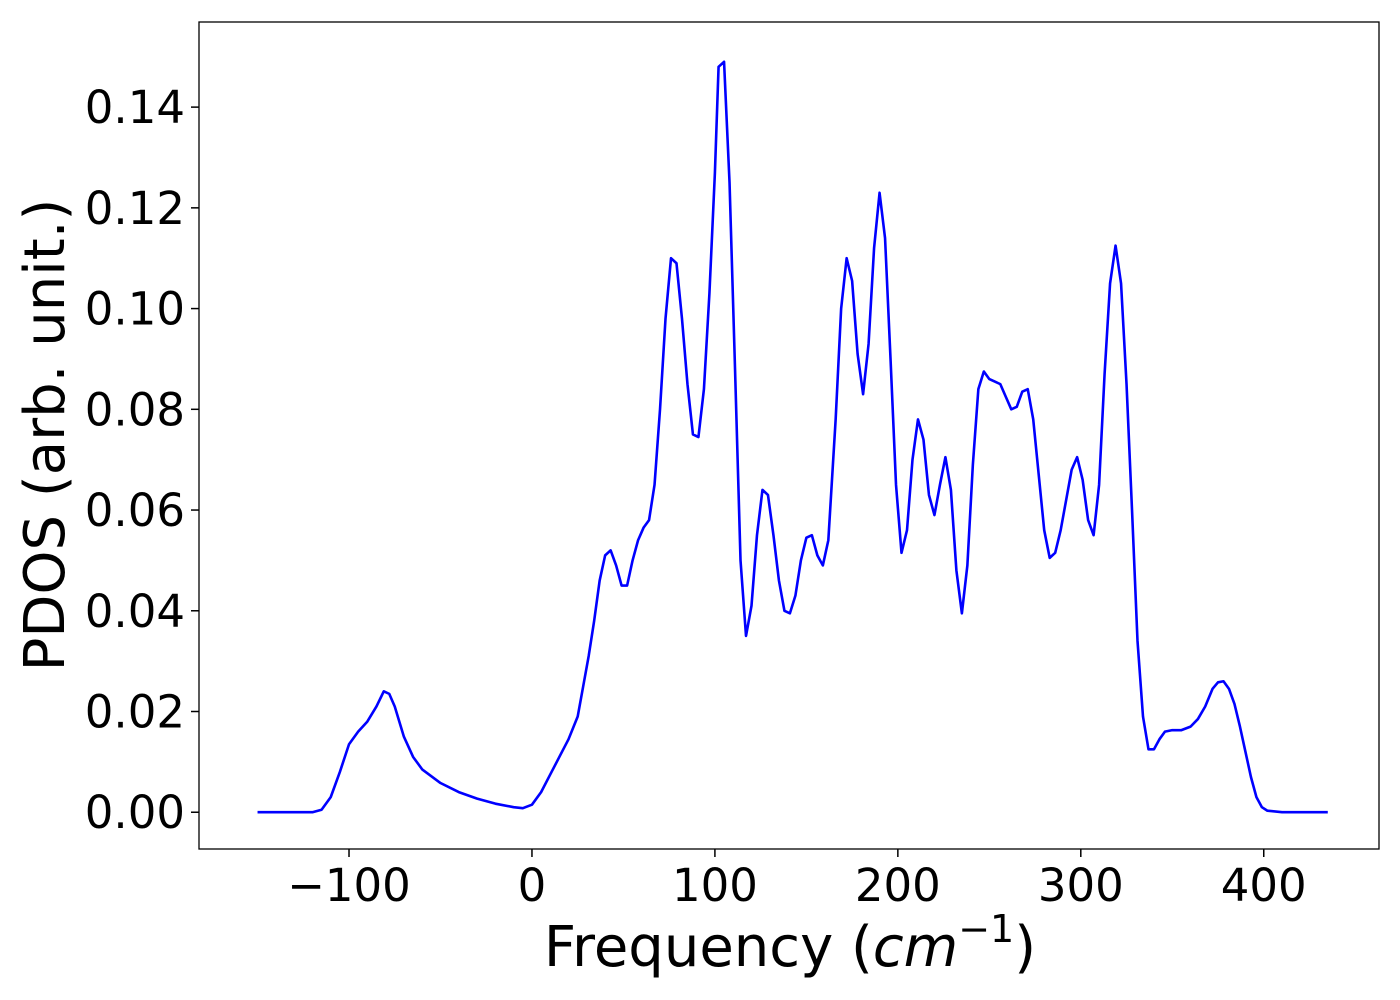  What do you see at coordinates (135, 712) in the screenshot?
I see `y-tick-label: 0.02` at bounding box center [135, 712].